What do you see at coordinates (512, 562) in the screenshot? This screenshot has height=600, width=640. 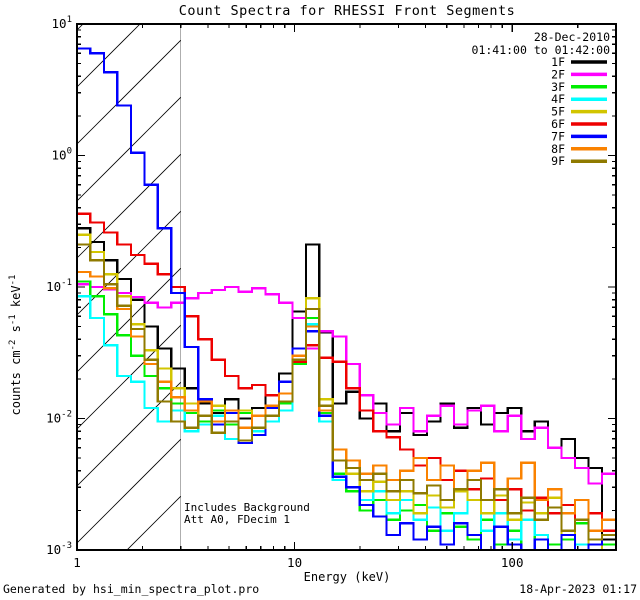 I see `x-tick-label-100: 100` at bounding box center [512, 562].